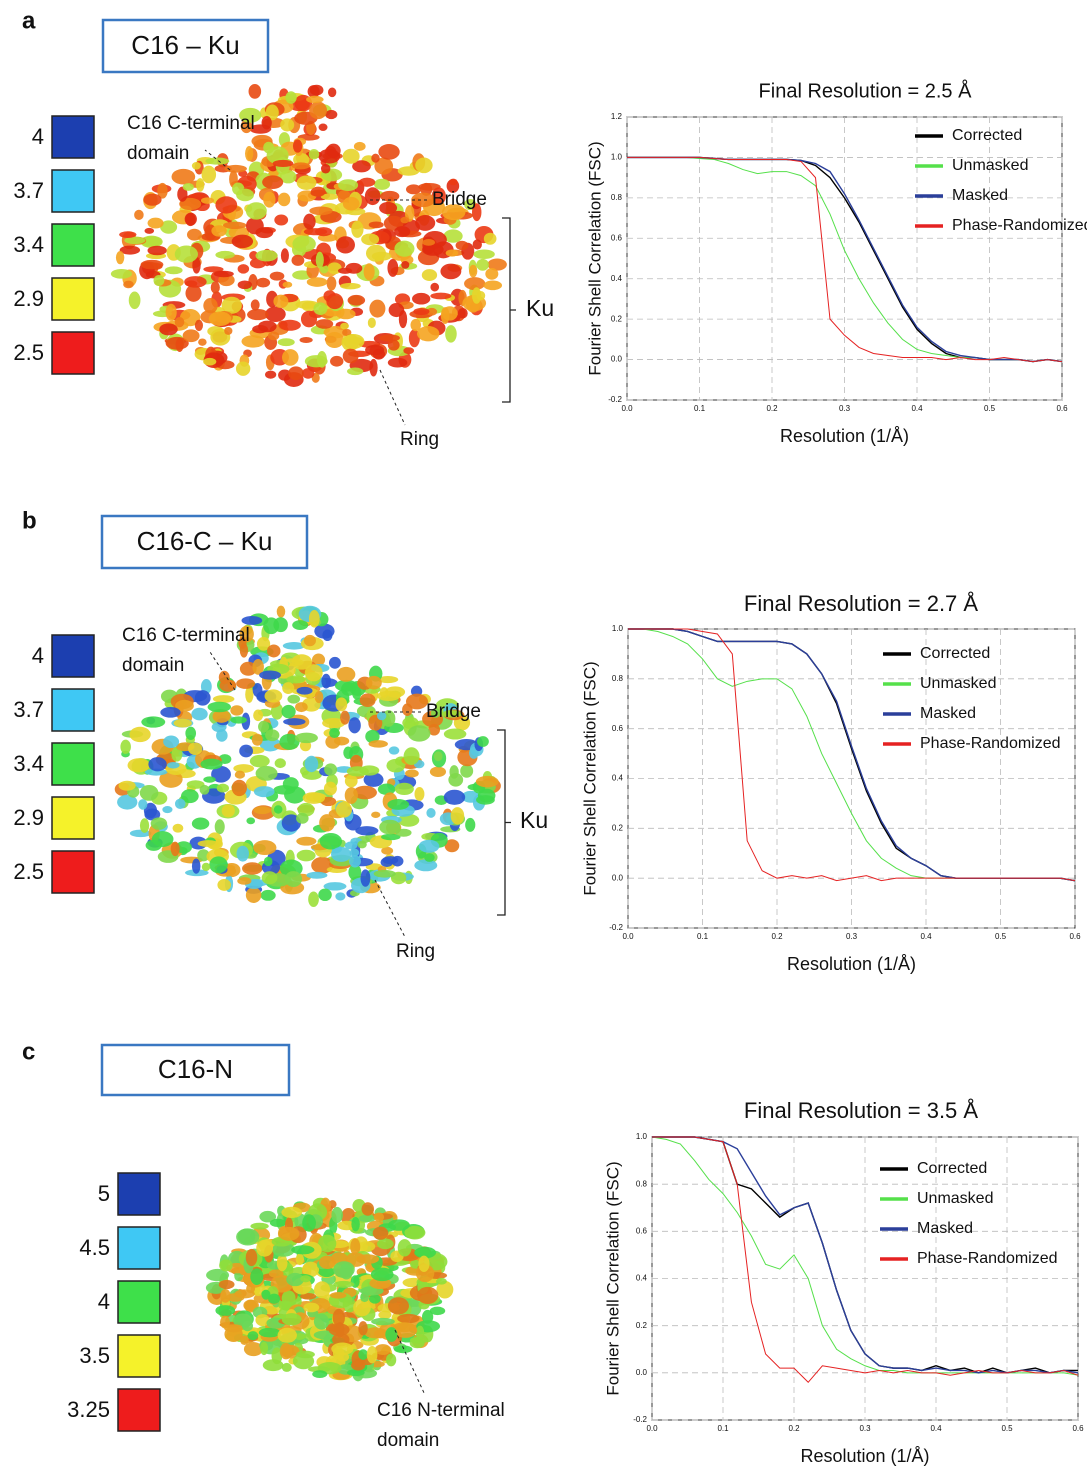 Image resolution: width=1087 pixels, height=1470 pixels. I want to click on y-tick-label: 1.0, so click(642, 1136).